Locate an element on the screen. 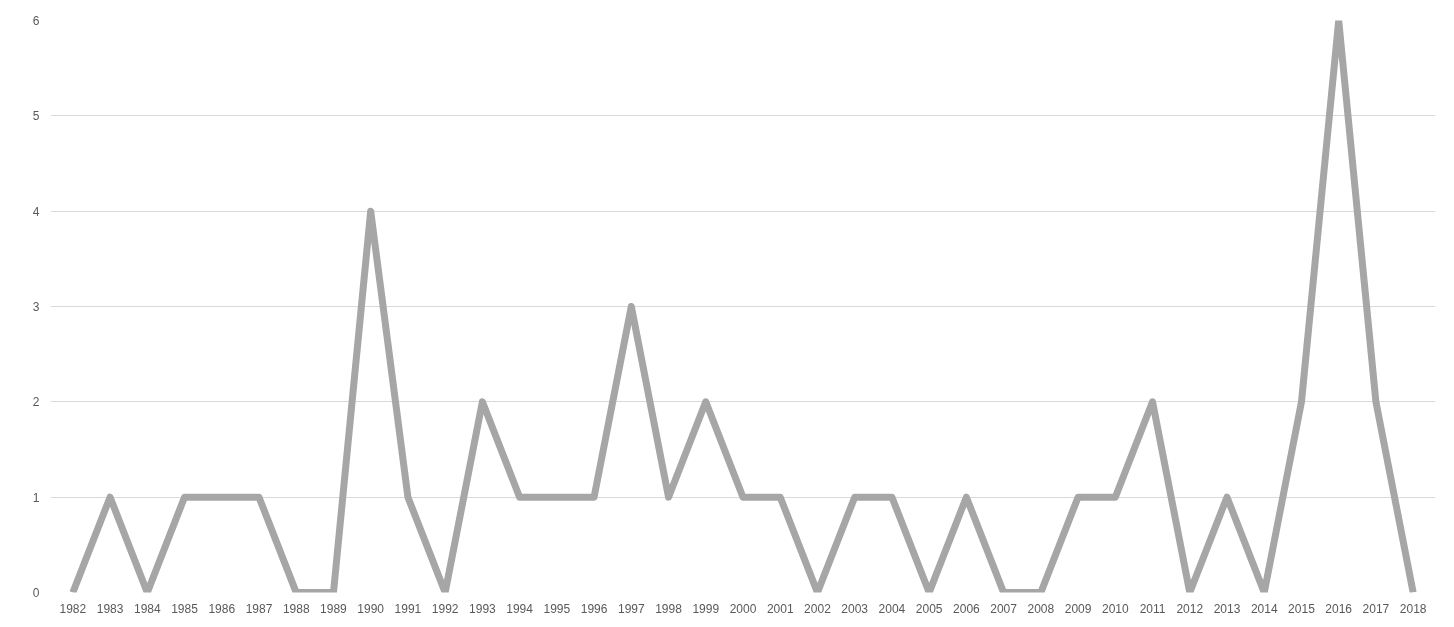  x-tick-label: 1992 is located at coordinates (445, 608).